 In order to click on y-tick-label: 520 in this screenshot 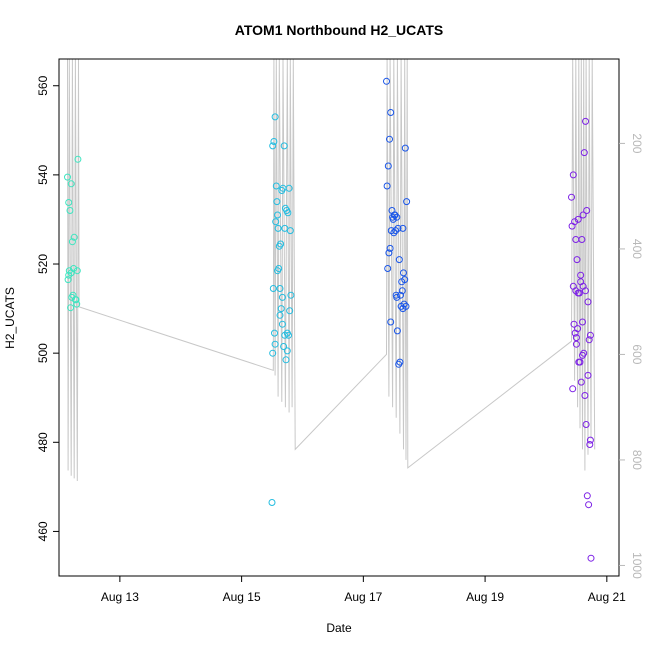, I will do `click(43, 264)`.